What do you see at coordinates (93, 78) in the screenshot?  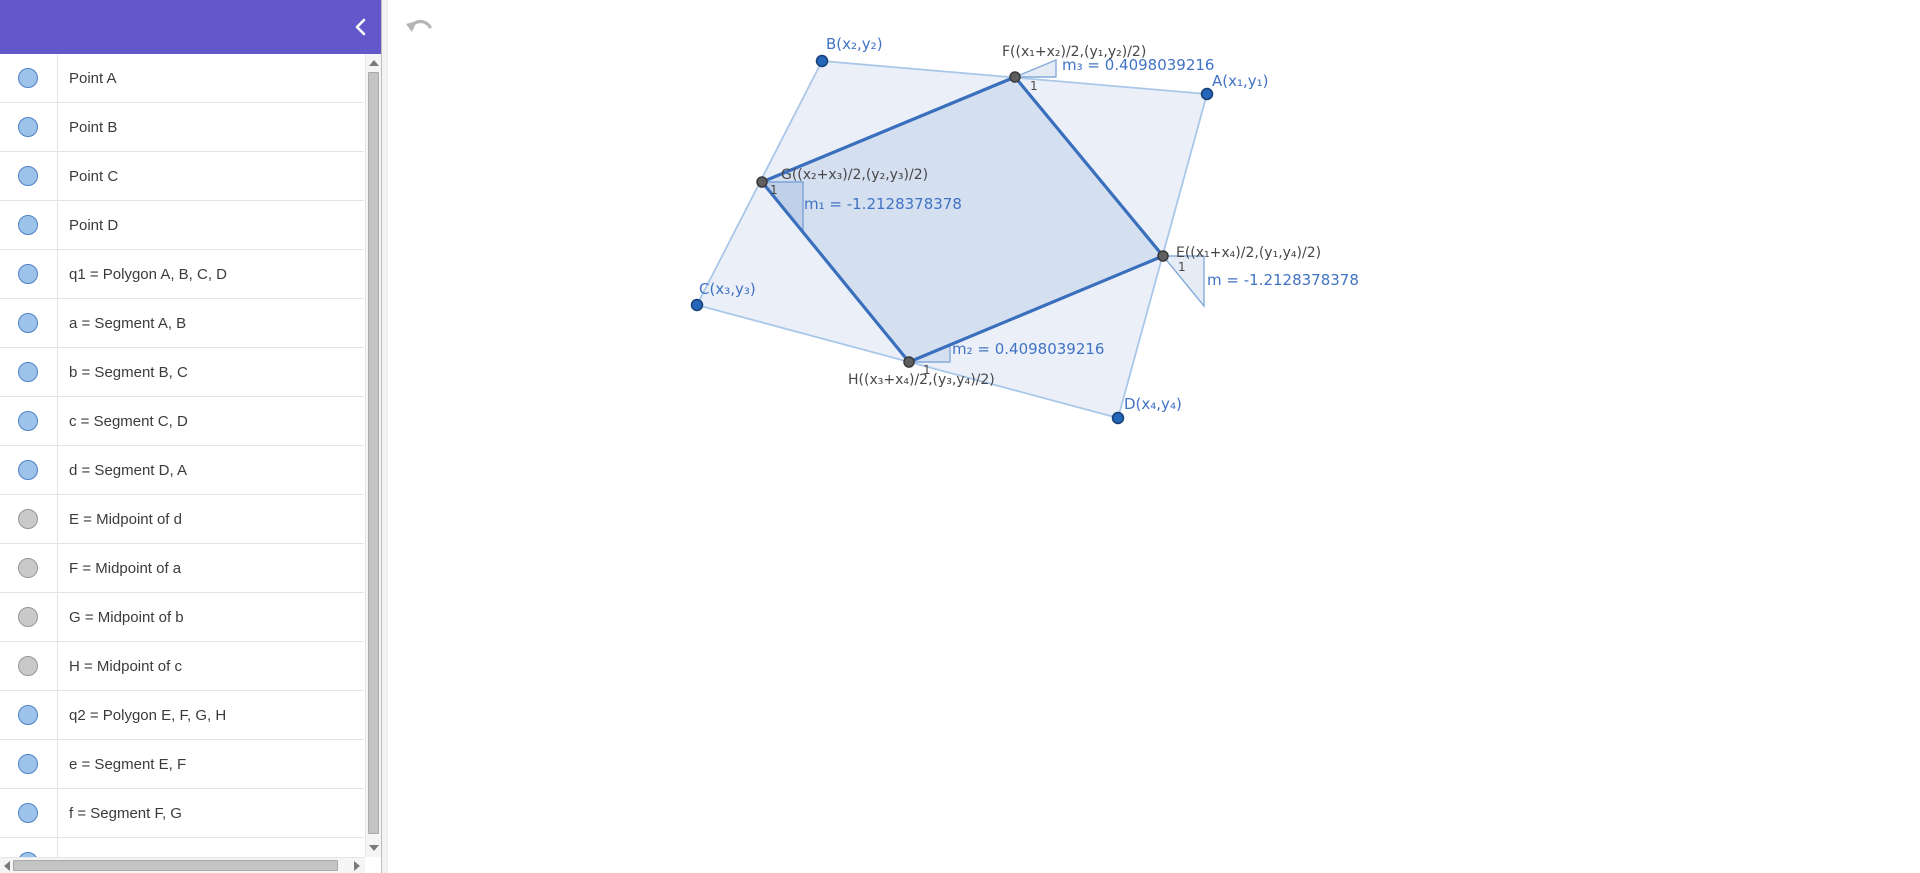 I see `object-label: Point A` at bounding box center [93, 78].